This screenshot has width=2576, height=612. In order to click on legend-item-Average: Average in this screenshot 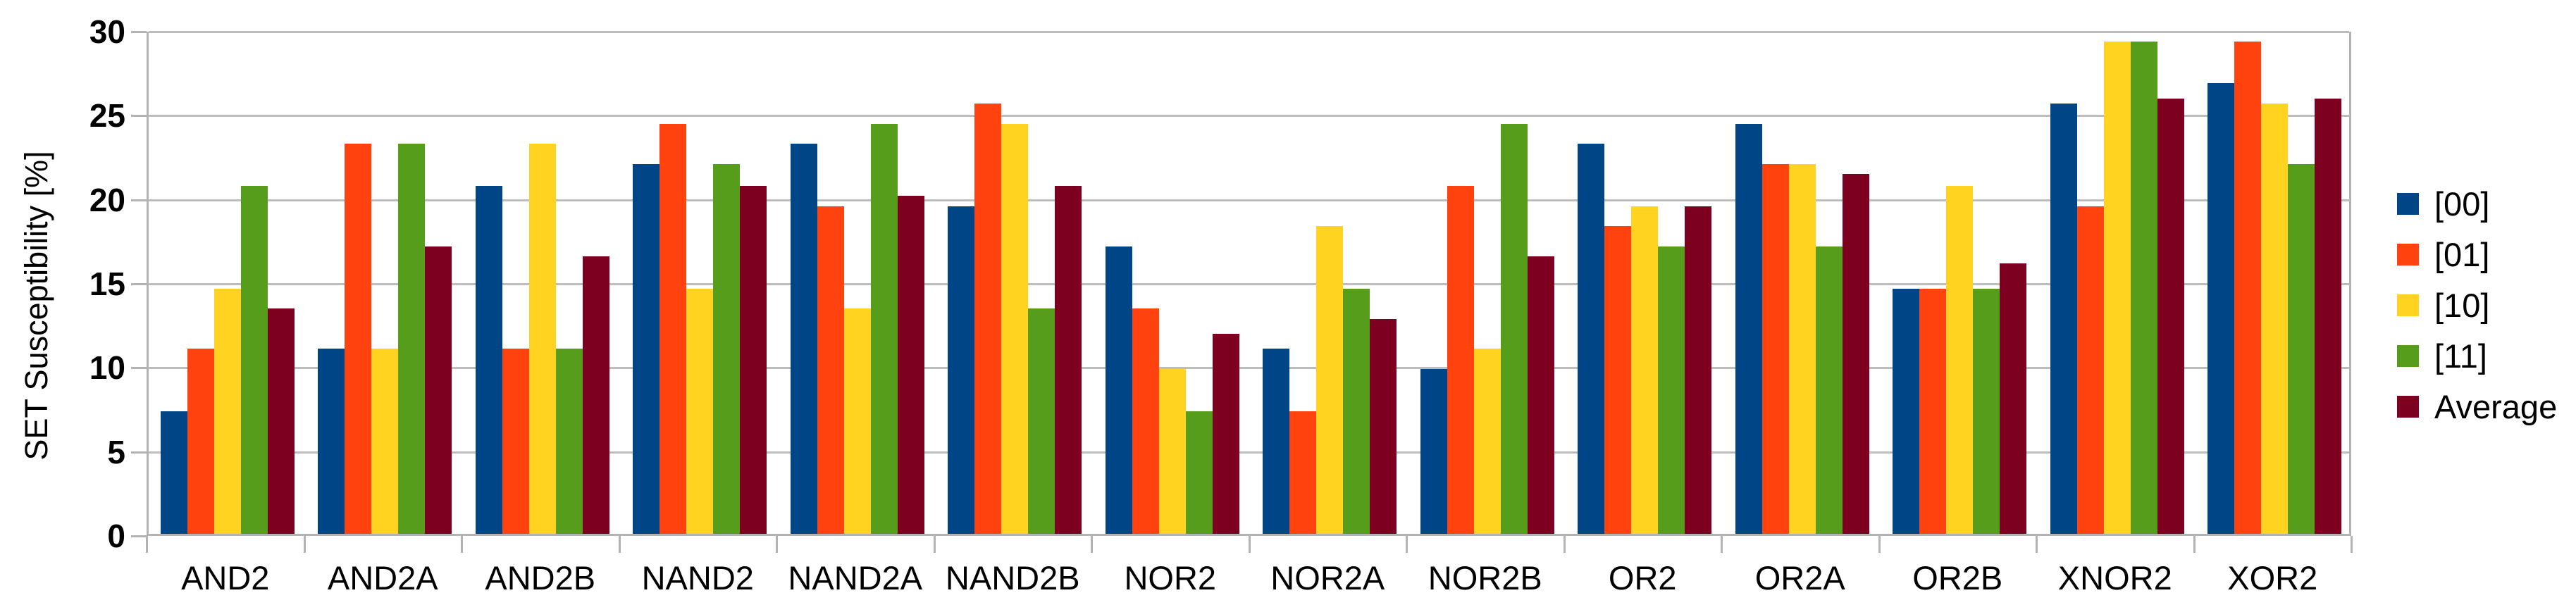, I will do `click(2477, 407)`.